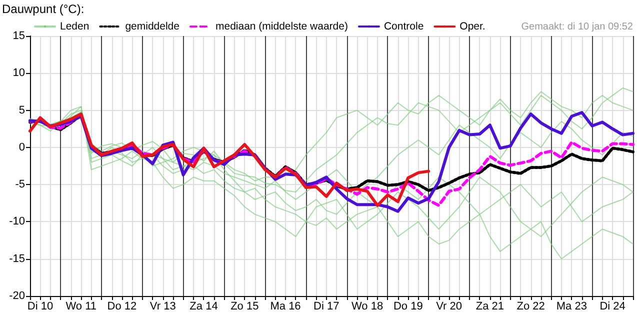  Describe the element at coordinates (577, 27) in the screenshot. I see `text: Gemaakt: di 10 jan 09:52` at that location.